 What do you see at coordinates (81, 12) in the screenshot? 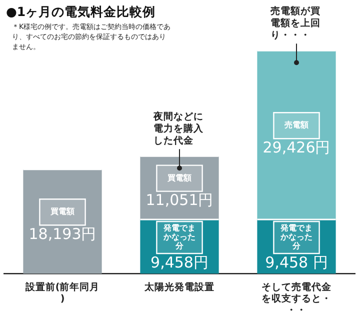
I see `chart-title: ●1ヶ月の電気料金比較例` at bounding box center [81, 12].